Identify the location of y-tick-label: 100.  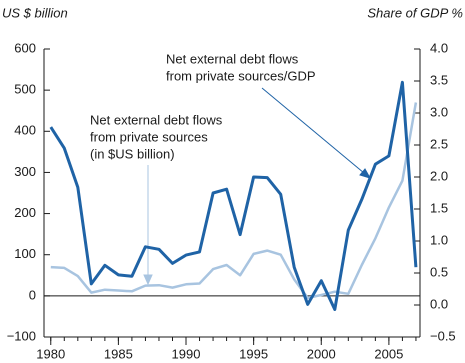
(25, 253).